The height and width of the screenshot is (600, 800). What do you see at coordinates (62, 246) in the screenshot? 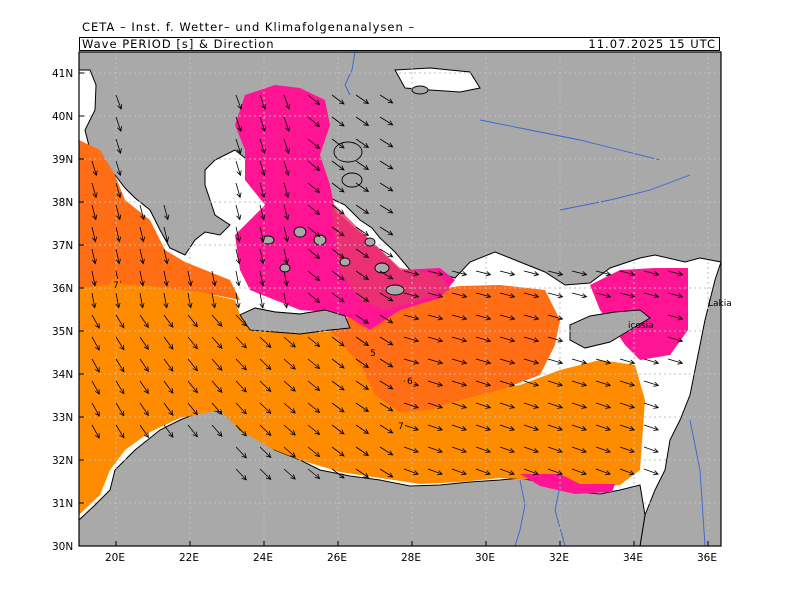
I see `lat-label-37n: 37N` at bounding box center [62, 246].